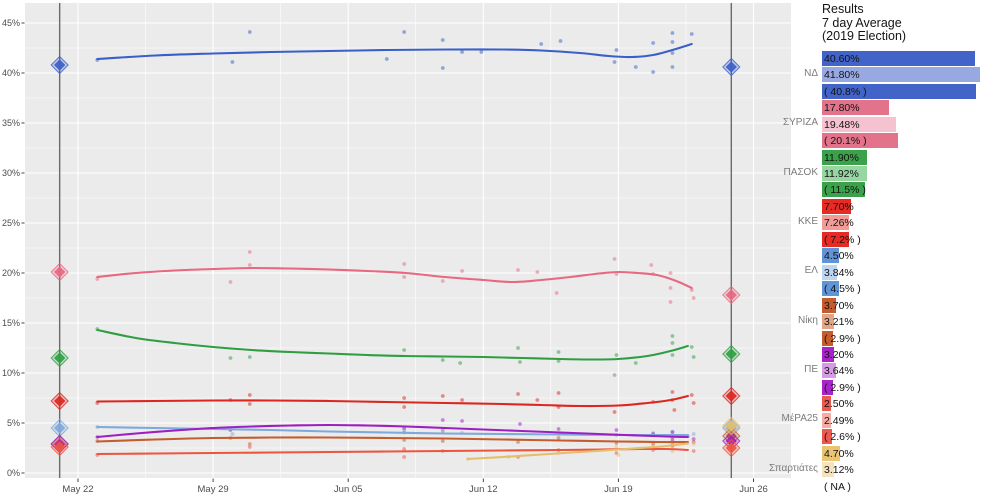 The image size is (1000, 500). What do you see at coordinates (11, 223) in the screenshot?
I see `y-tick-label: 25%` at bounding box center [11, 223].